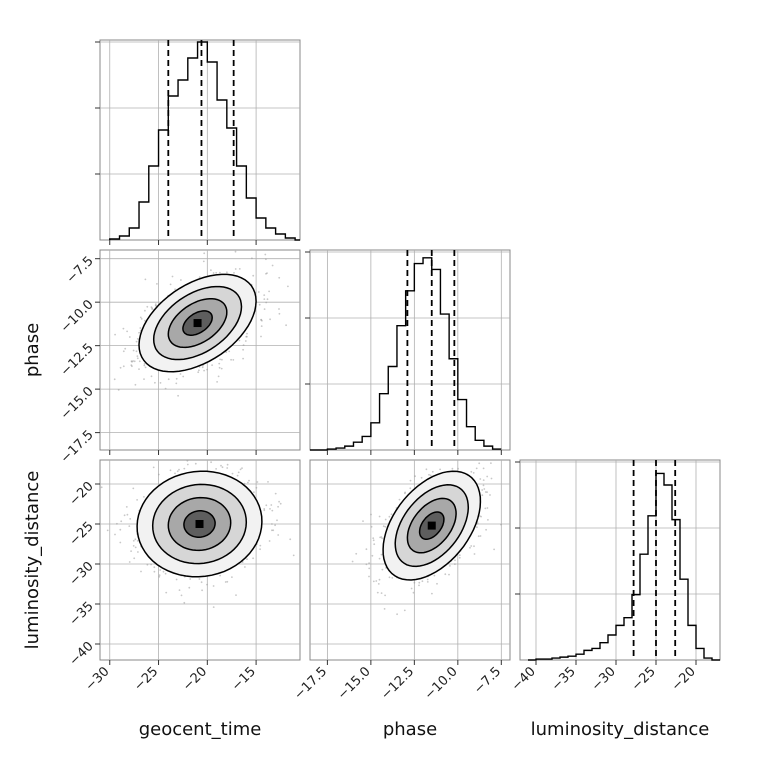 The image size is (760, 760). I want to click on y-tick-label: −15.0, so click(77, 403).